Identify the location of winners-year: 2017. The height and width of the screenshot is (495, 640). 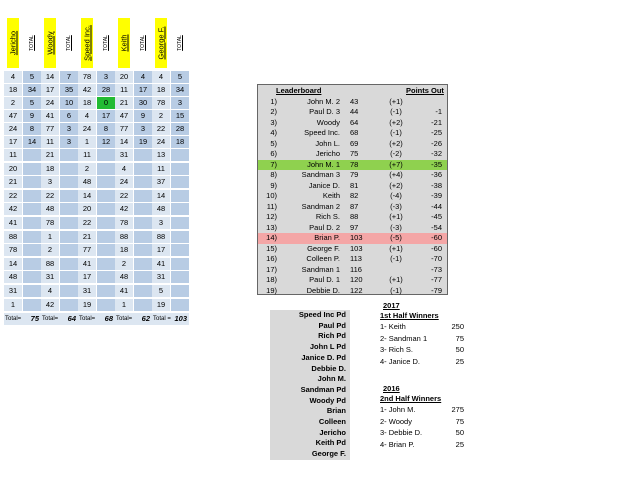
(391, 305).